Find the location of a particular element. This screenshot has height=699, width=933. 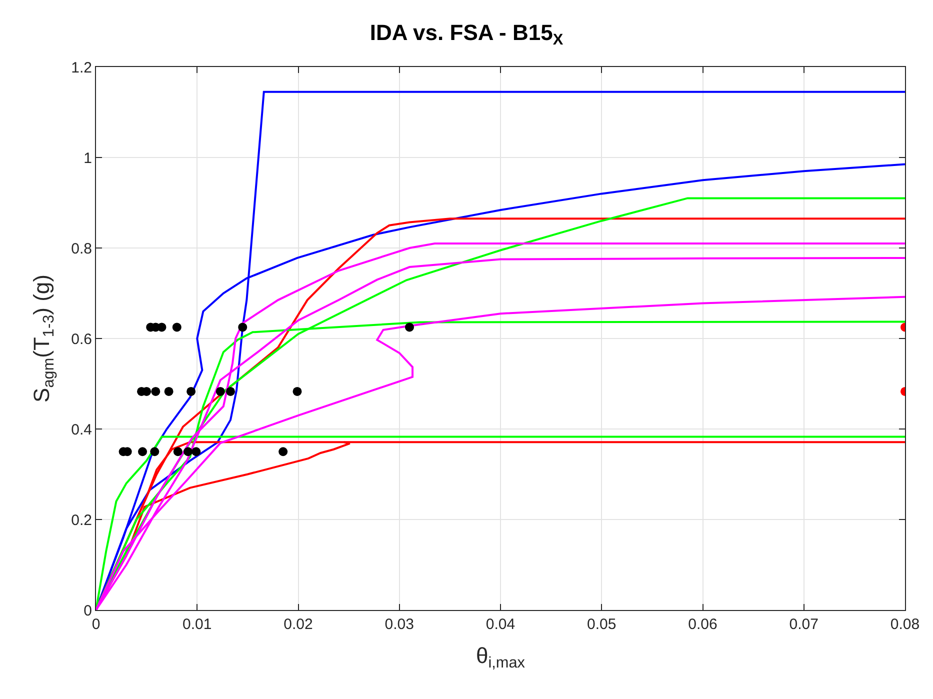

x-tick-label: 0.04 is located at coordinates (501, 624).